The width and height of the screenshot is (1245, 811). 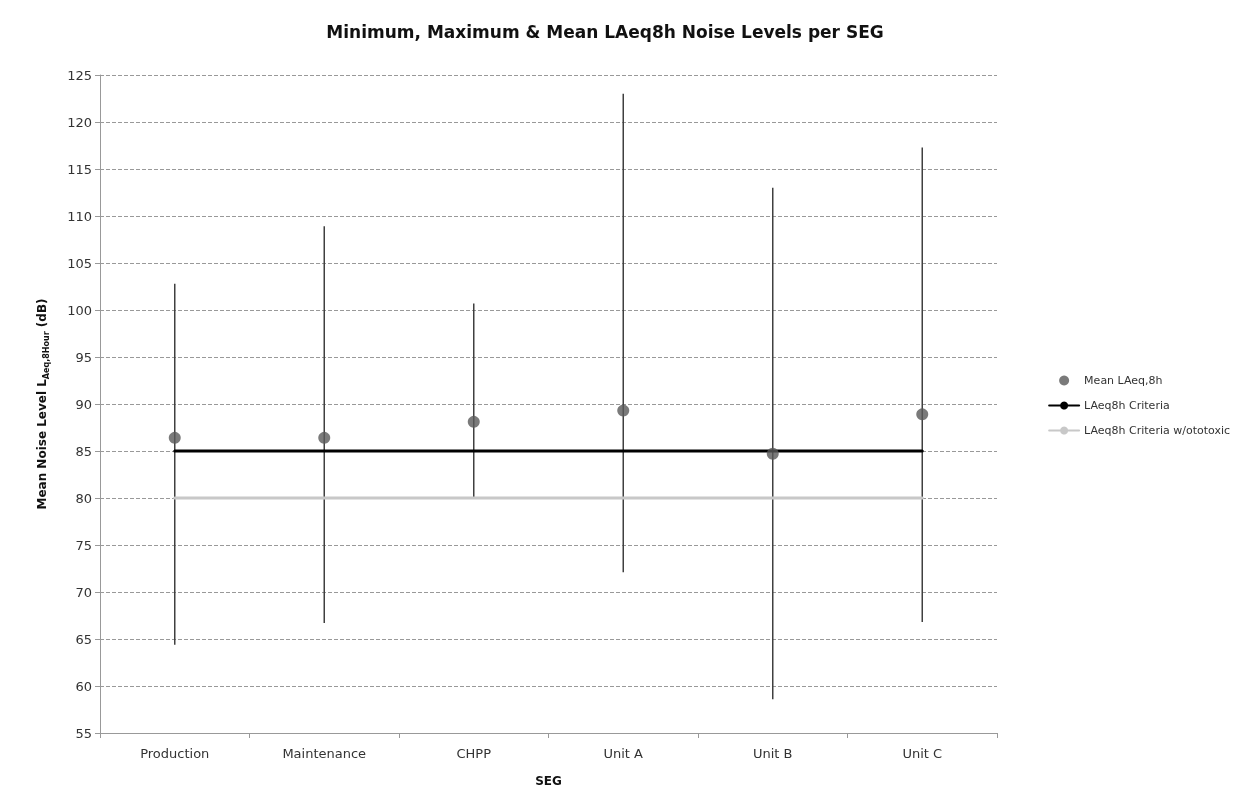 What do you see at coordinates (79, 263) in the screenshot?
I see `y-tick-label: 105` at bounding box center [79, 263].